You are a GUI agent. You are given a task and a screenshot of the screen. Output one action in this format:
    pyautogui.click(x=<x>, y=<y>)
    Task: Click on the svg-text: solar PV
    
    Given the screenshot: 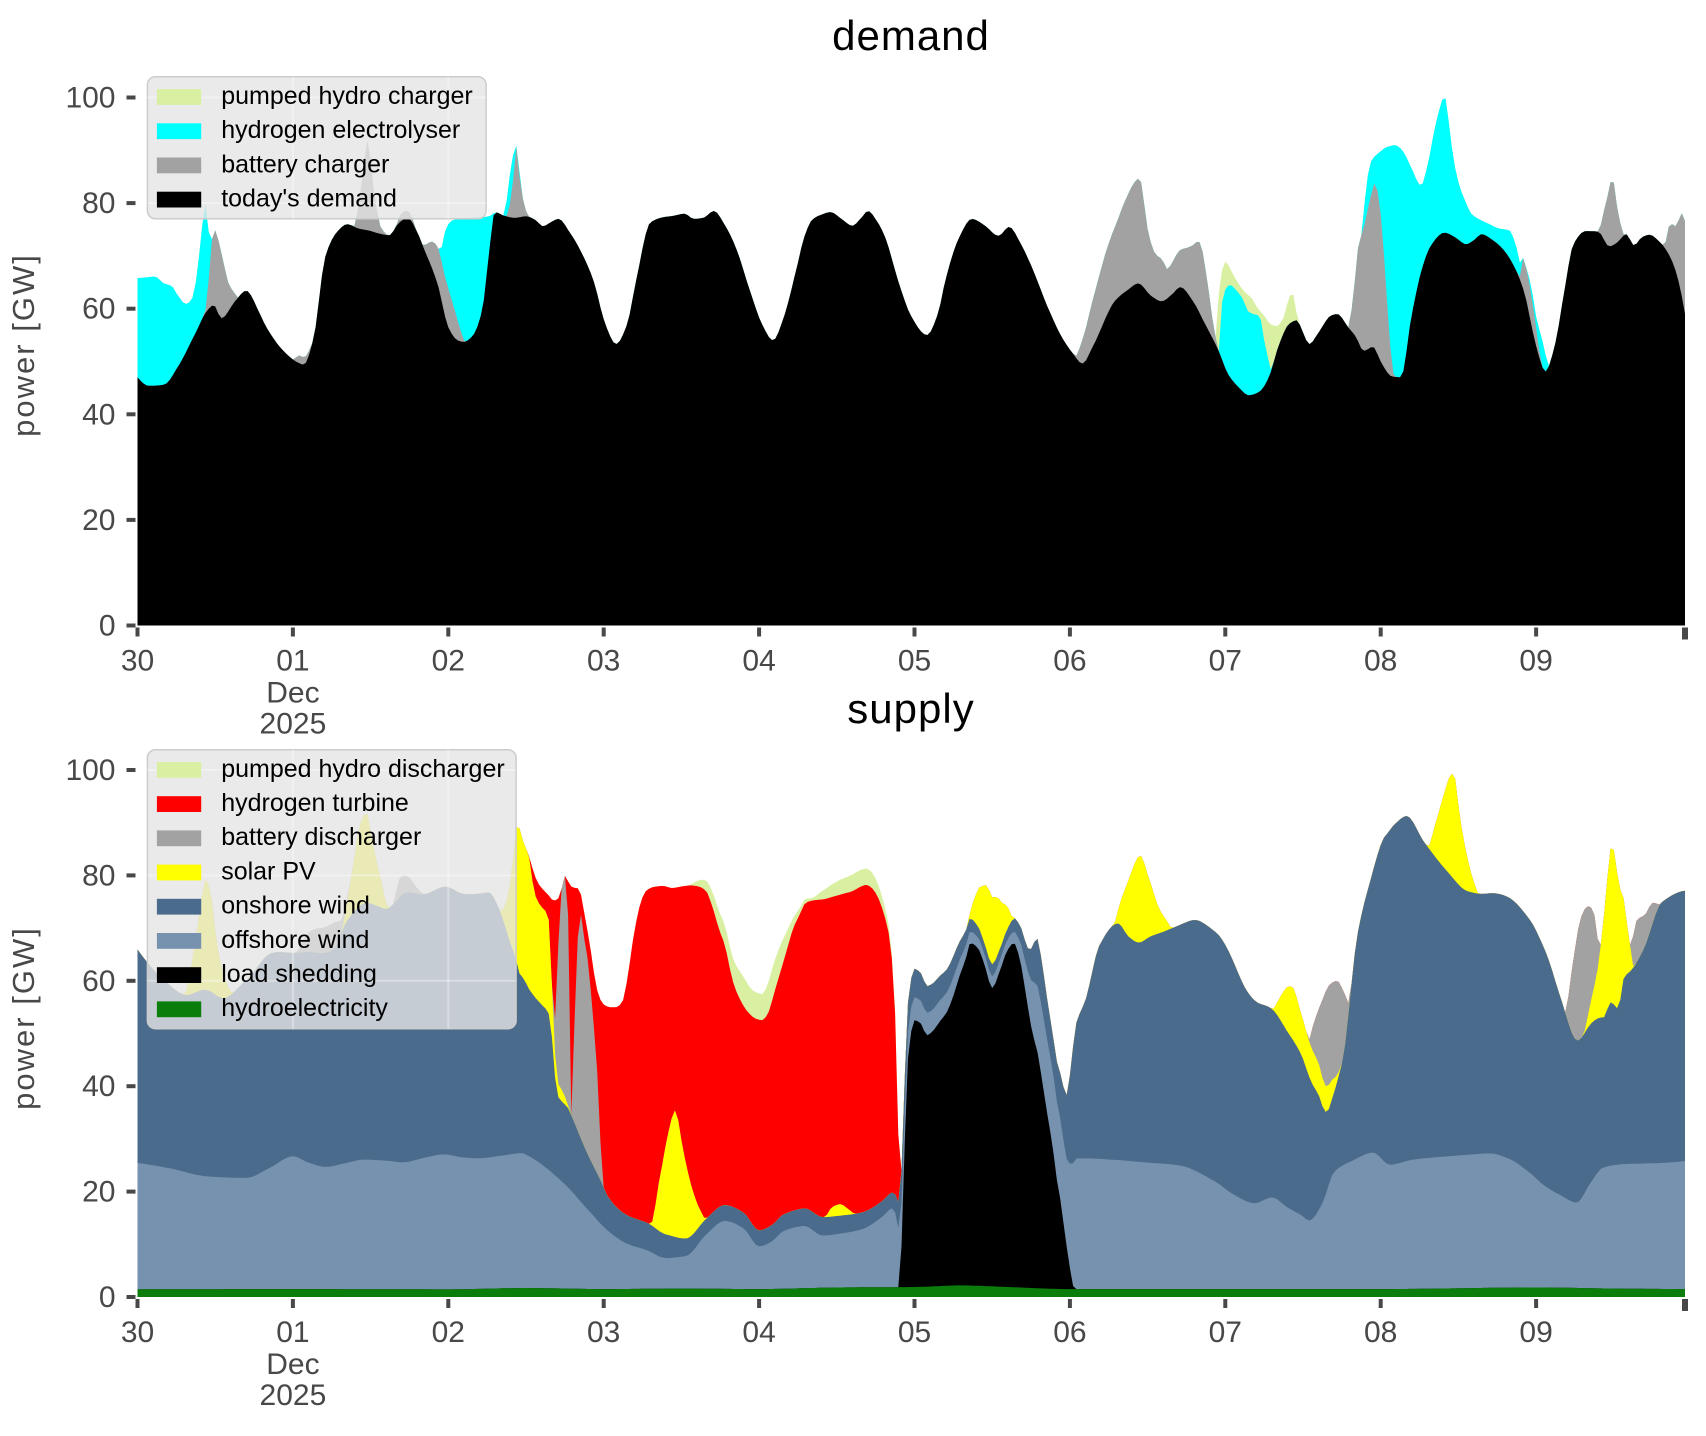 What is the action you would take?
    pyautogui.click(x=268, y=871)
    